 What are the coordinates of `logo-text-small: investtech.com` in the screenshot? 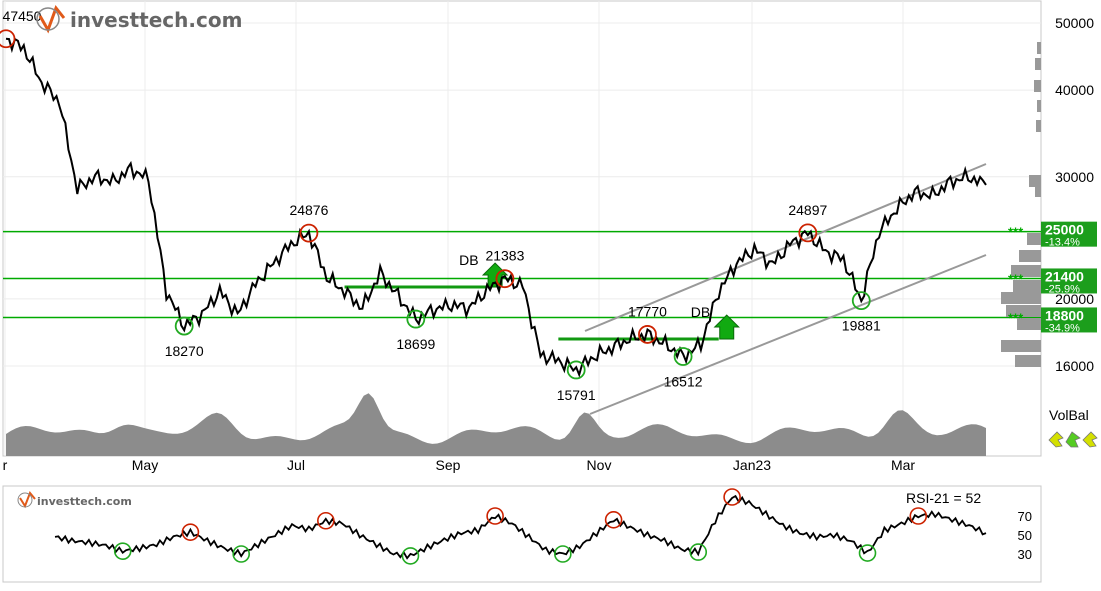 It's located at (84, 501).